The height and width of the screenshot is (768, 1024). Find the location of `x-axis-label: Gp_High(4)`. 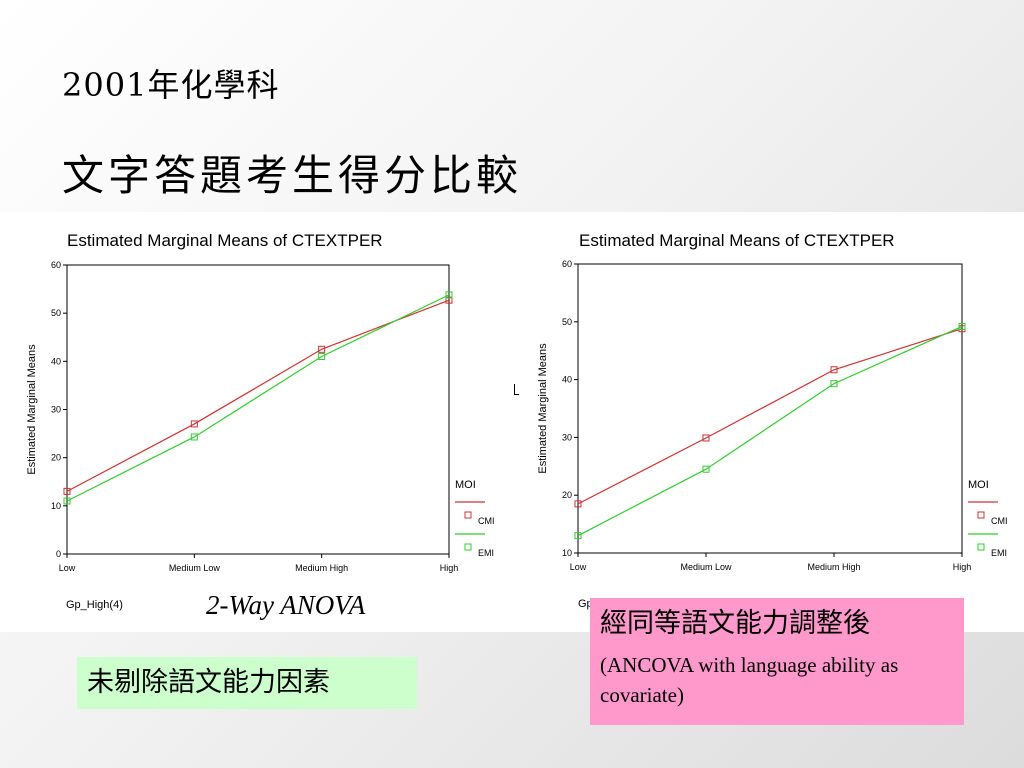

x-axis-label: Gp_High(4) is located at coordinates (94, 605).